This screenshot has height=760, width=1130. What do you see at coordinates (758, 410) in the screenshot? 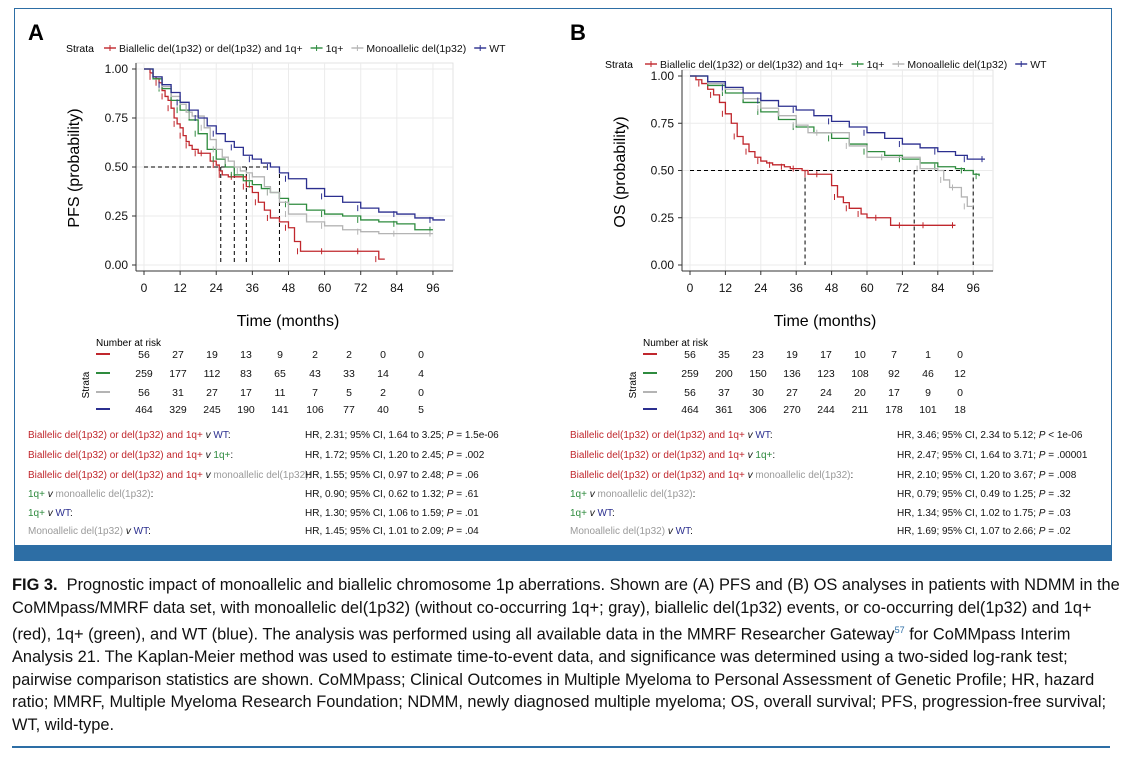
I see `risk-cell: 306` at bounding box center [758, 410].